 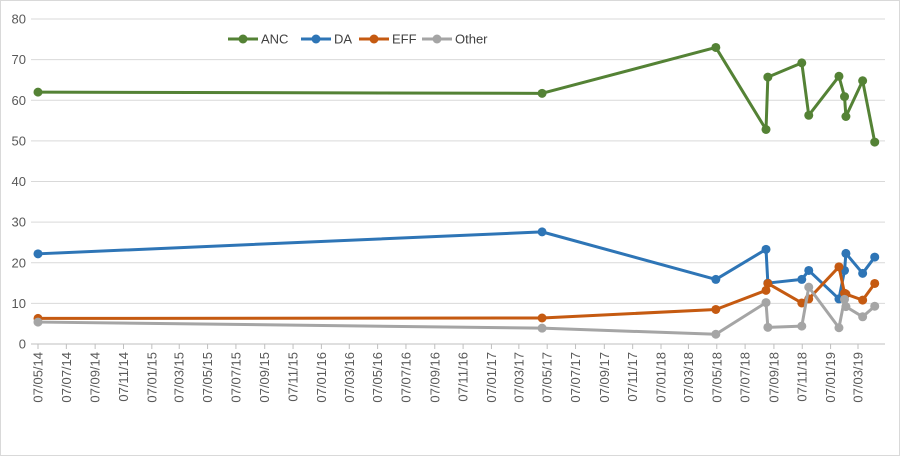 I want to click on x-tick-label: 07/11/18, so click(x=802, y=377).